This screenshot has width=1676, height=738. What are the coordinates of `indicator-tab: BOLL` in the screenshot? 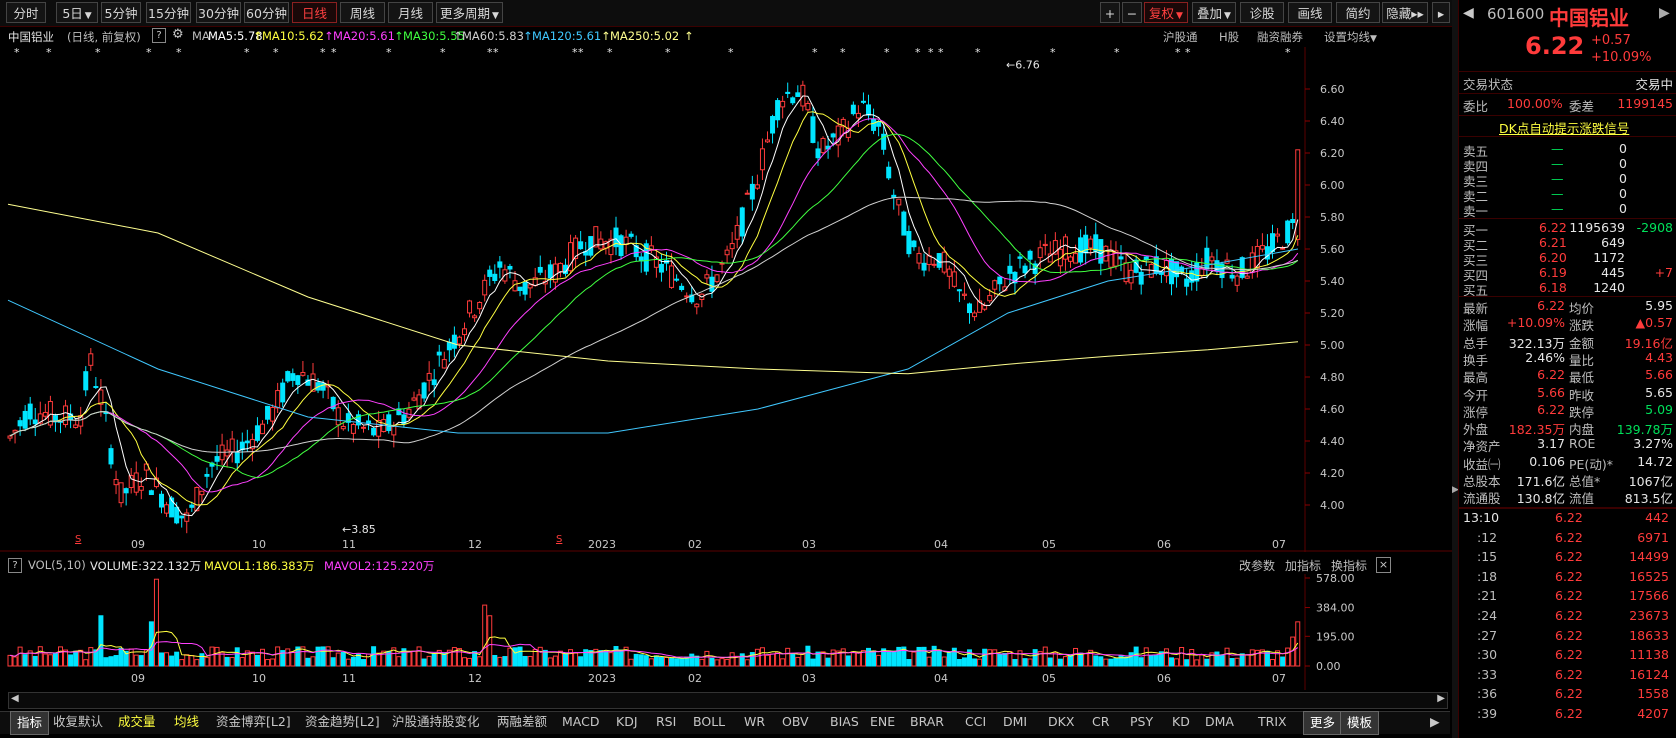 It's located at (709, 721).